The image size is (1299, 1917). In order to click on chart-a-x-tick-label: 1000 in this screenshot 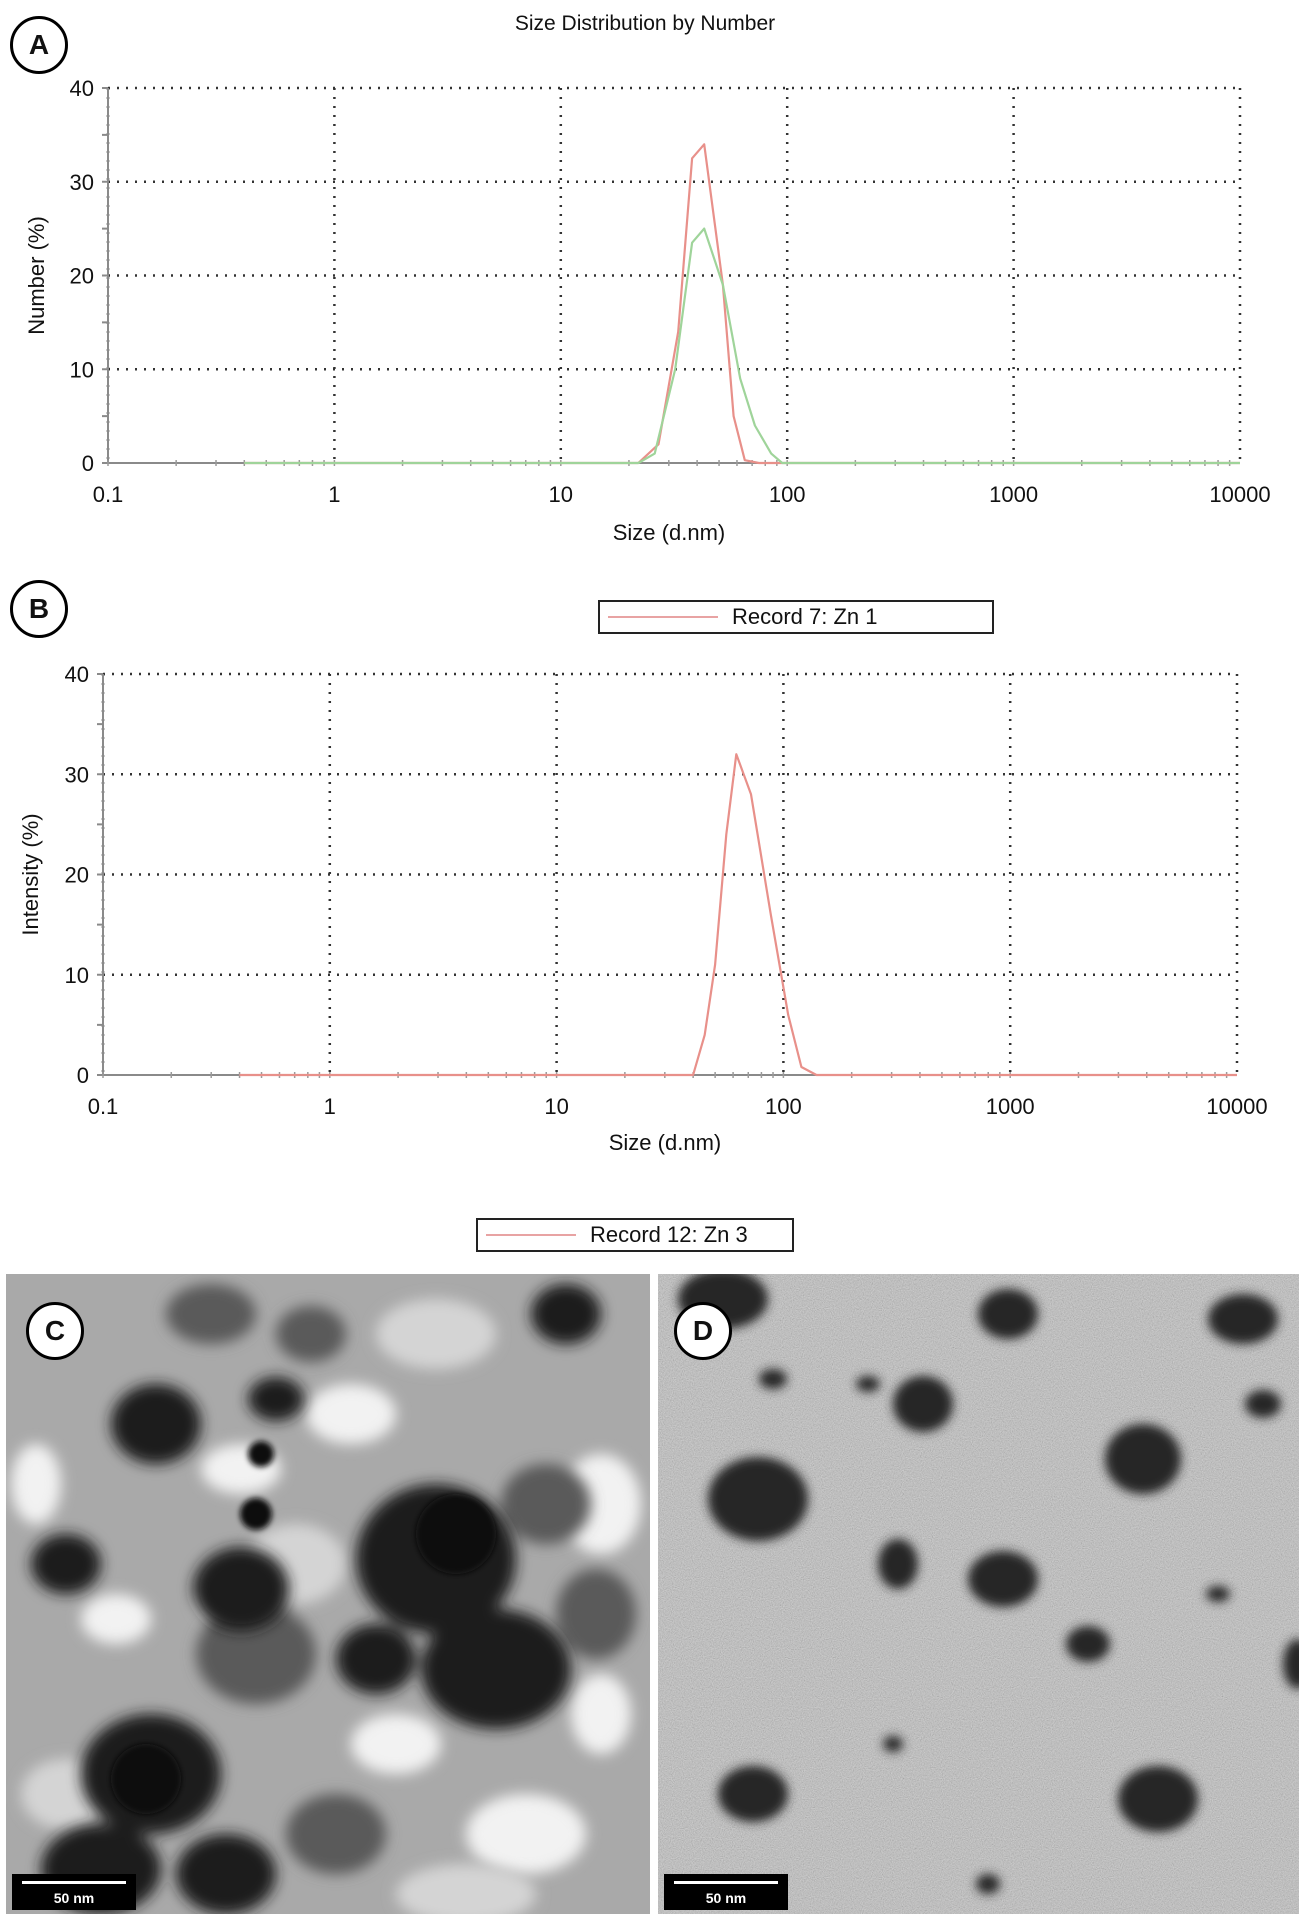, I will do `click(1013, 494)`.